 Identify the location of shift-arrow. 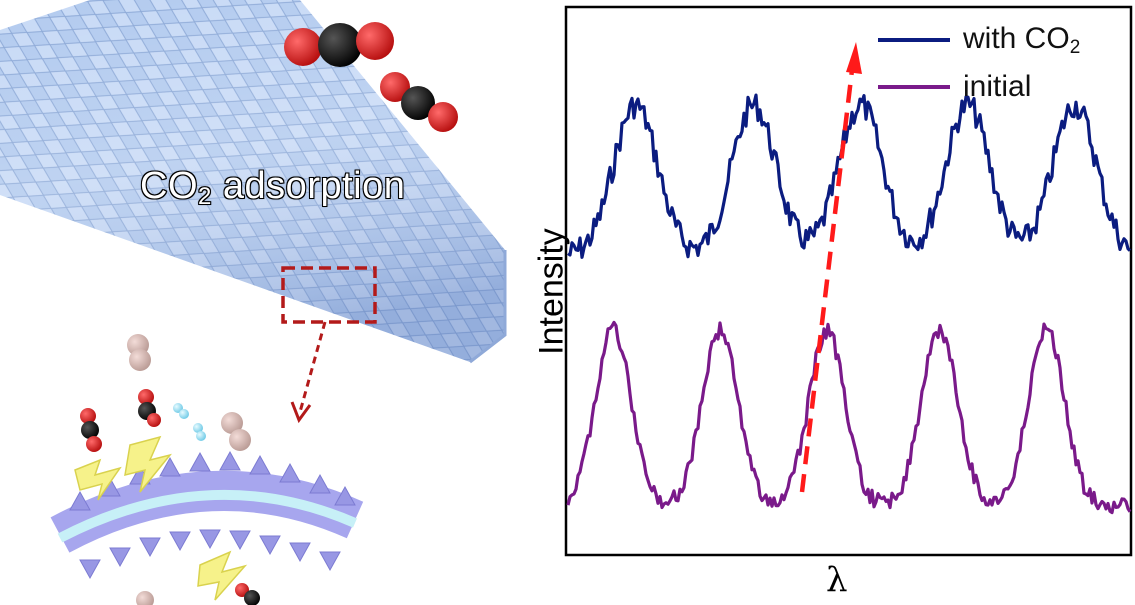
(830, 267).